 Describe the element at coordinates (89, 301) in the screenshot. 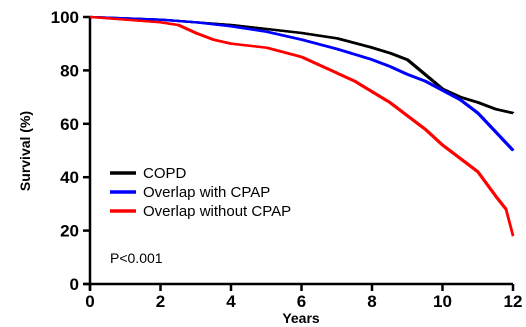

I see `x-tick-label: 0` at that location.